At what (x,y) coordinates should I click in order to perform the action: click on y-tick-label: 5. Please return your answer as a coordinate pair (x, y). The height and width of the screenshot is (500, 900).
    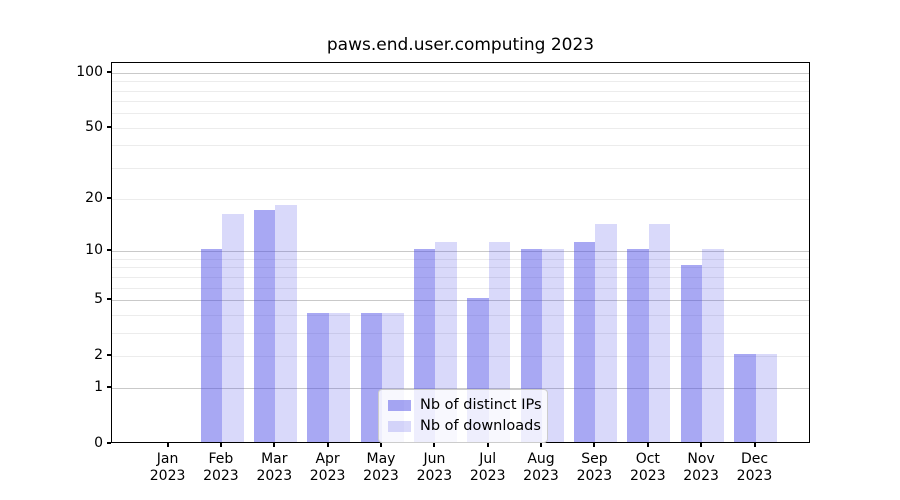
    Looking at the image, I should click on (98, 298).